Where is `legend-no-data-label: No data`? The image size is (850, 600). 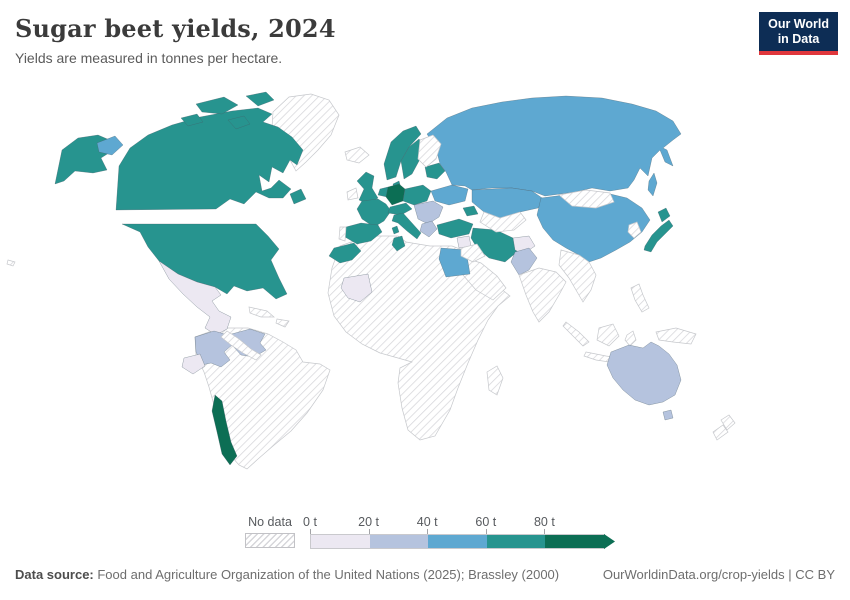 legend-no-data-label: No data is located at coordinates (270, 522).